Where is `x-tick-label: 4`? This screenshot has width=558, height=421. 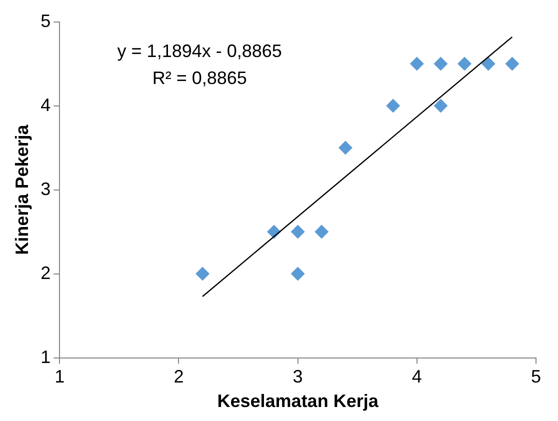 x-tick-label: 4 is located at coordinates (417, 376).